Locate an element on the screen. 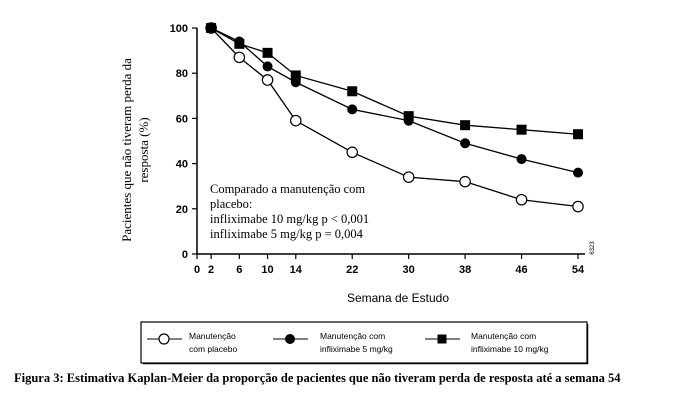 The width and height of the screenshot is (698, 410). y-axis-title-line1: Pacientes que não tiveram perda da is located at coordinates (126, 150).